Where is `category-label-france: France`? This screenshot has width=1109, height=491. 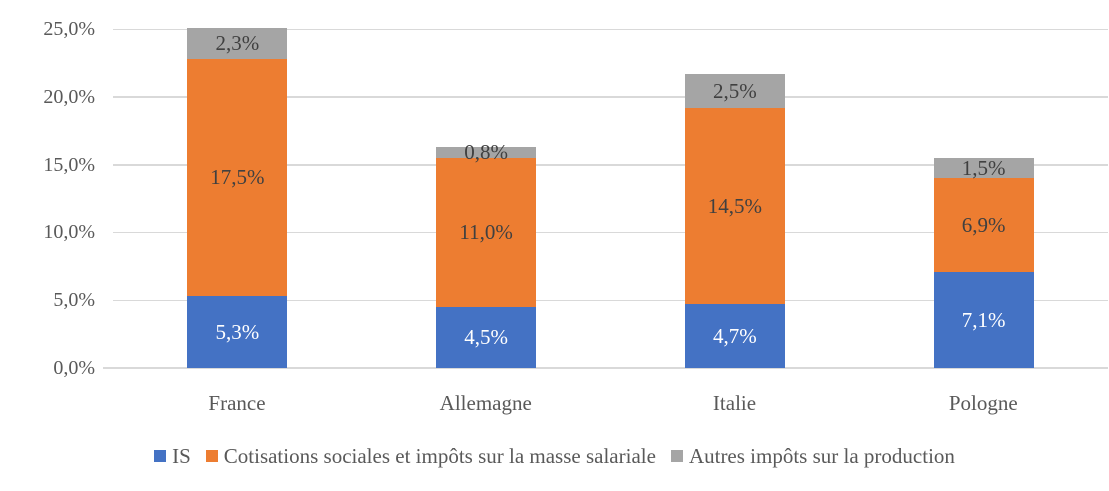
category-label-france: France is located at coordinates (237, 403).